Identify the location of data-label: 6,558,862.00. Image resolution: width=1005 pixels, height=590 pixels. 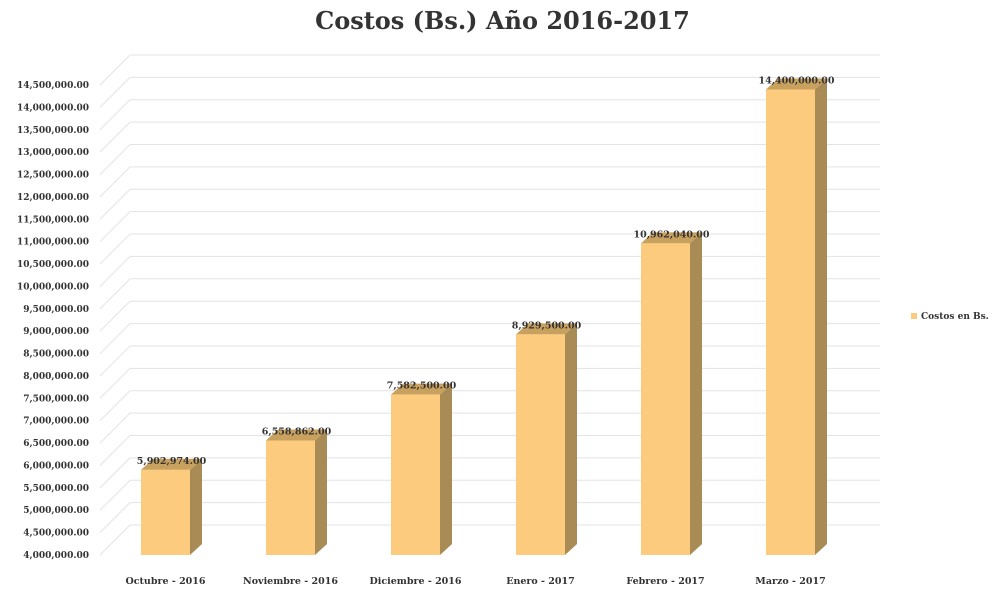
(297, 431).